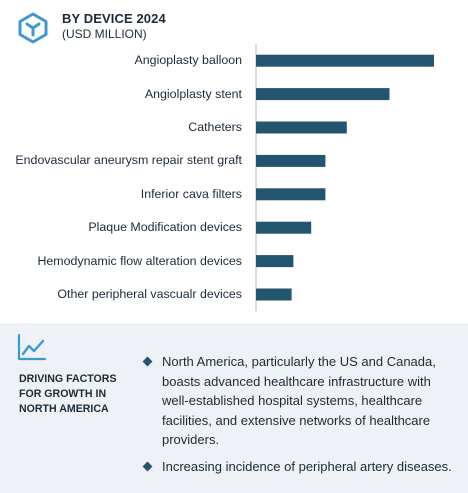 The width and height of the screenshot is (468, 493). I want to click on trend-line-icon, so click(32, 347).